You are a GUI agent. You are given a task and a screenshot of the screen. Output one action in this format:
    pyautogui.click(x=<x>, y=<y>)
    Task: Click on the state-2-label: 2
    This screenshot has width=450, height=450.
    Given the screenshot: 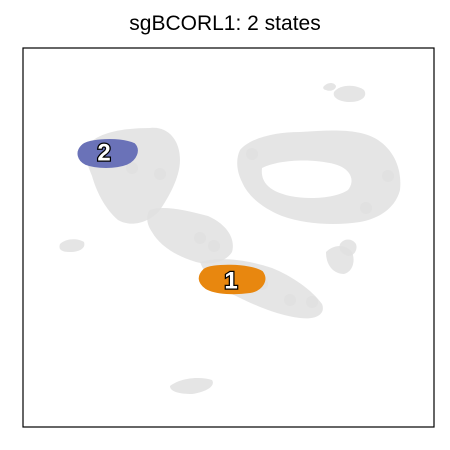 What is the action you would take?
    pyautogui.click(x=103, y=153)
    